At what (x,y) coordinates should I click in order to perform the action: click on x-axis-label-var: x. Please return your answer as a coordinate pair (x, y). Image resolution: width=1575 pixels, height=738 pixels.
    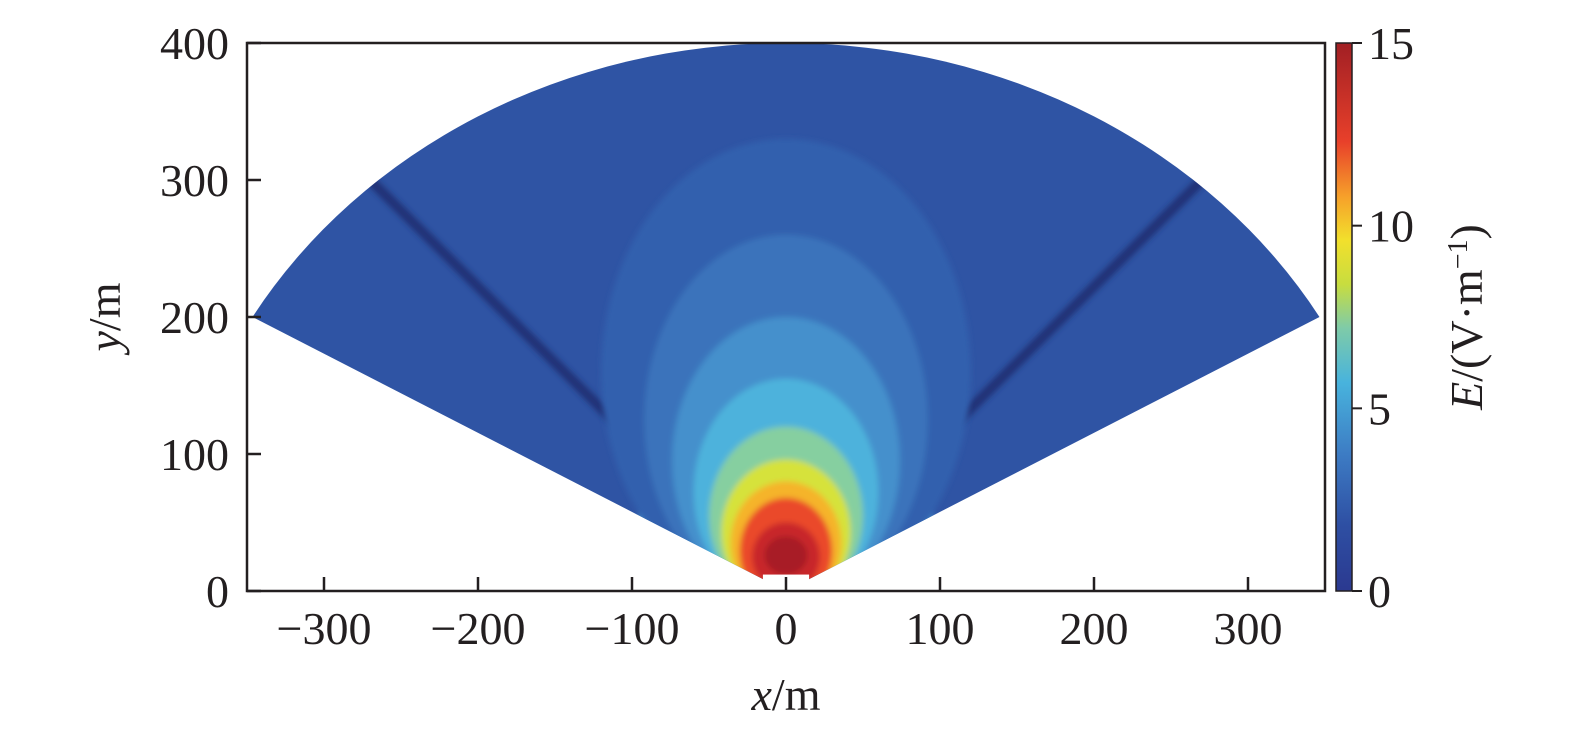
    Looking at the image, I should click on (762, 694).